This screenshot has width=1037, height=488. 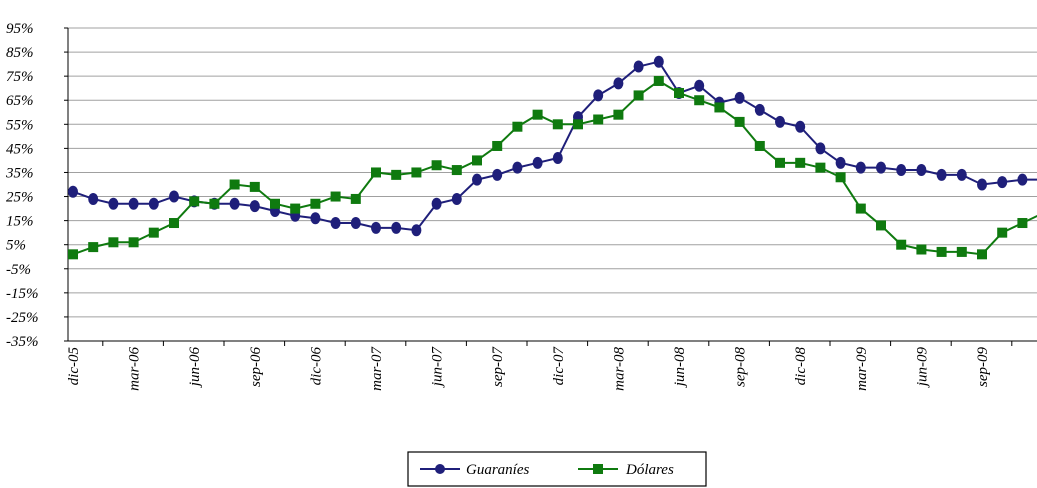 I want to click on y-tick-label: -35%, so click(x=22, y=342).